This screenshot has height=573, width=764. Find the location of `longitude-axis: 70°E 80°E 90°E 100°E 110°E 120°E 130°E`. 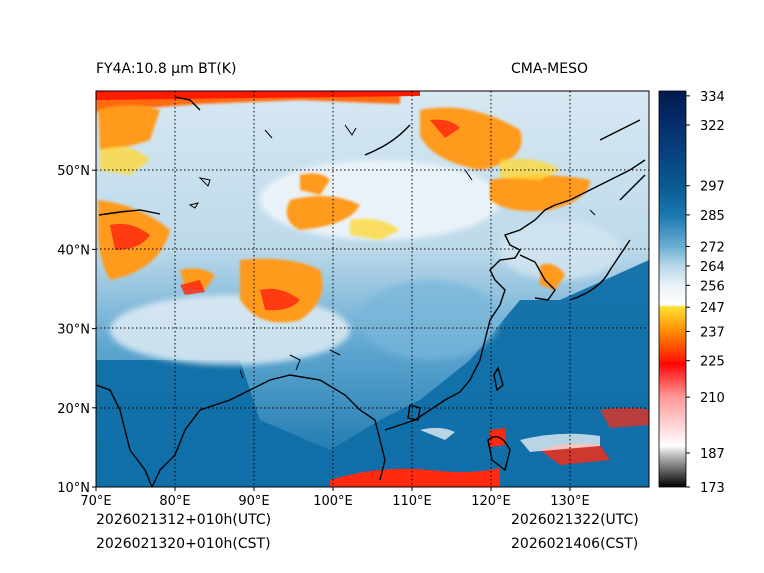

longitude-axis: 70°E 80°E 90°E 100°E 110°E 120°E 130°E is located at coordinates (335, 498).